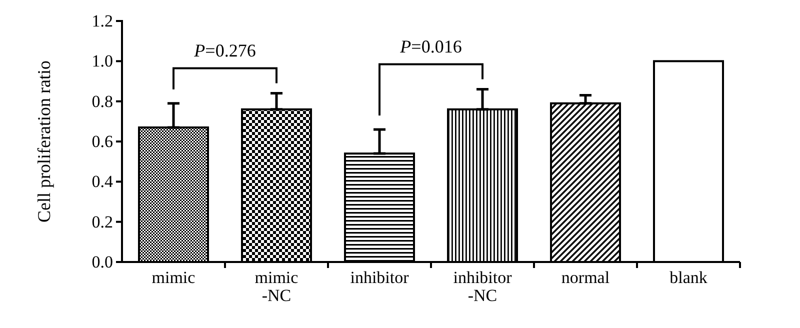  What do you see at coordinates (102, 61) in the screenshot?
I see `y-tick-label: 1.0` at bounding box center [102, 61].